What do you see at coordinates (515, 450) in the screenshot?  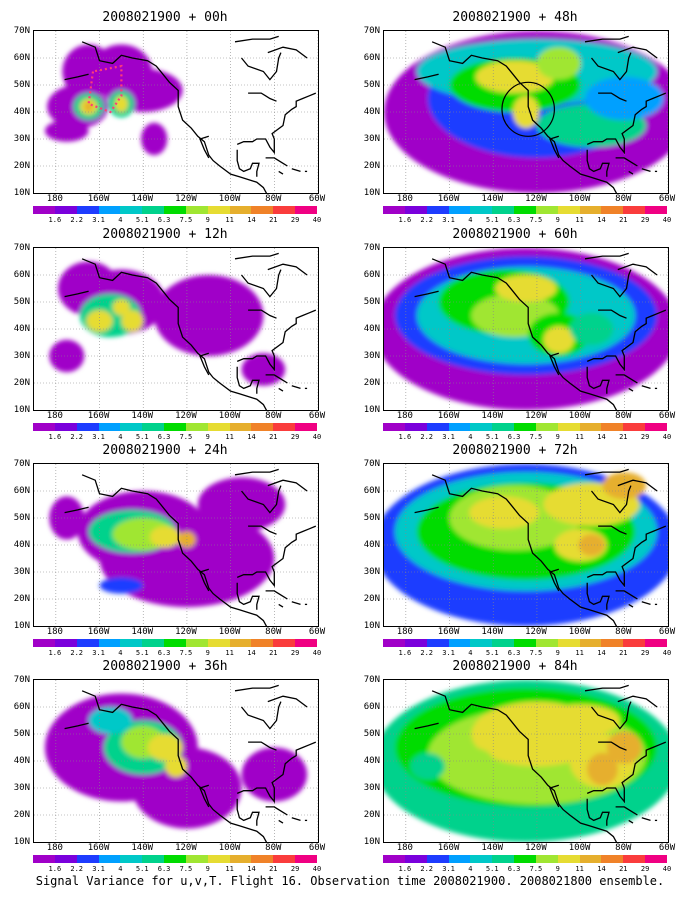 I see `panel-title: 2008021900 + 72h` at bounding box center [515, 450].